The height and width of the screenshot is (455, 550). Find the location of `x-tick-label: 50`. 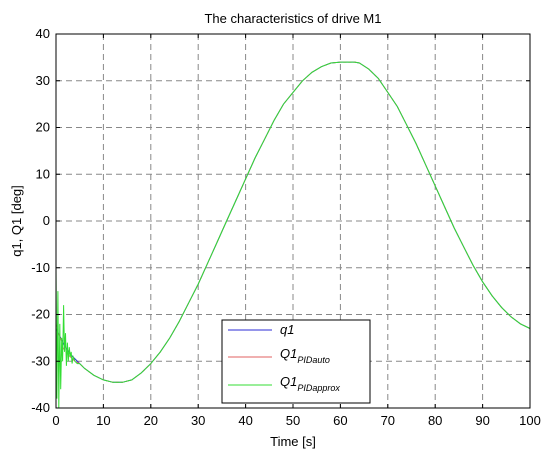

x-tick-label: 50 is located at coordinates (293, 420).